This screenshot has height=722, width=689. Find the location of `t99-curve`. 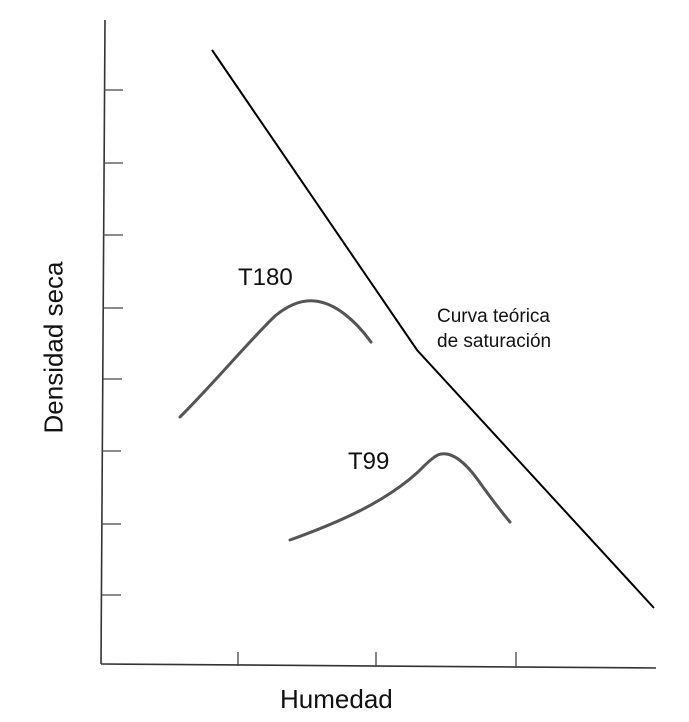

t99-curve is located at coordinates (400, 497).